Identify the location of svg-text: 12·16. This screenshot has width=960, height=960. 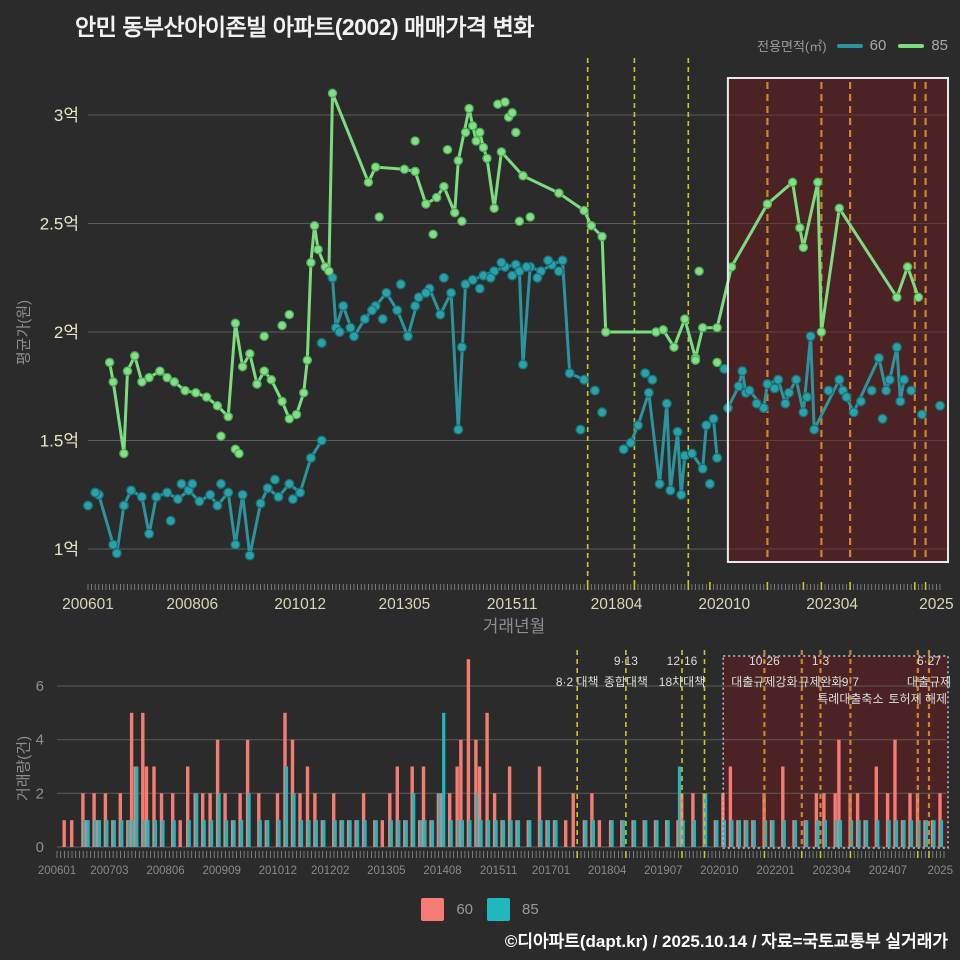
(682, 661).